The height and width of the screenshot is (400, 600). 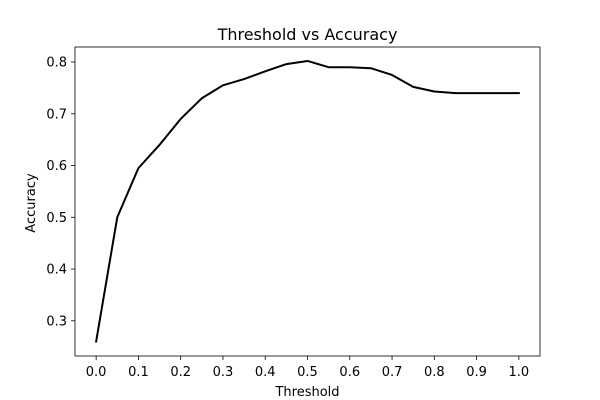 What do you see at coordinates (56, 63) in the screenshot?
I see `y-tick-label: 0.8` at bounding box center [56, 63].